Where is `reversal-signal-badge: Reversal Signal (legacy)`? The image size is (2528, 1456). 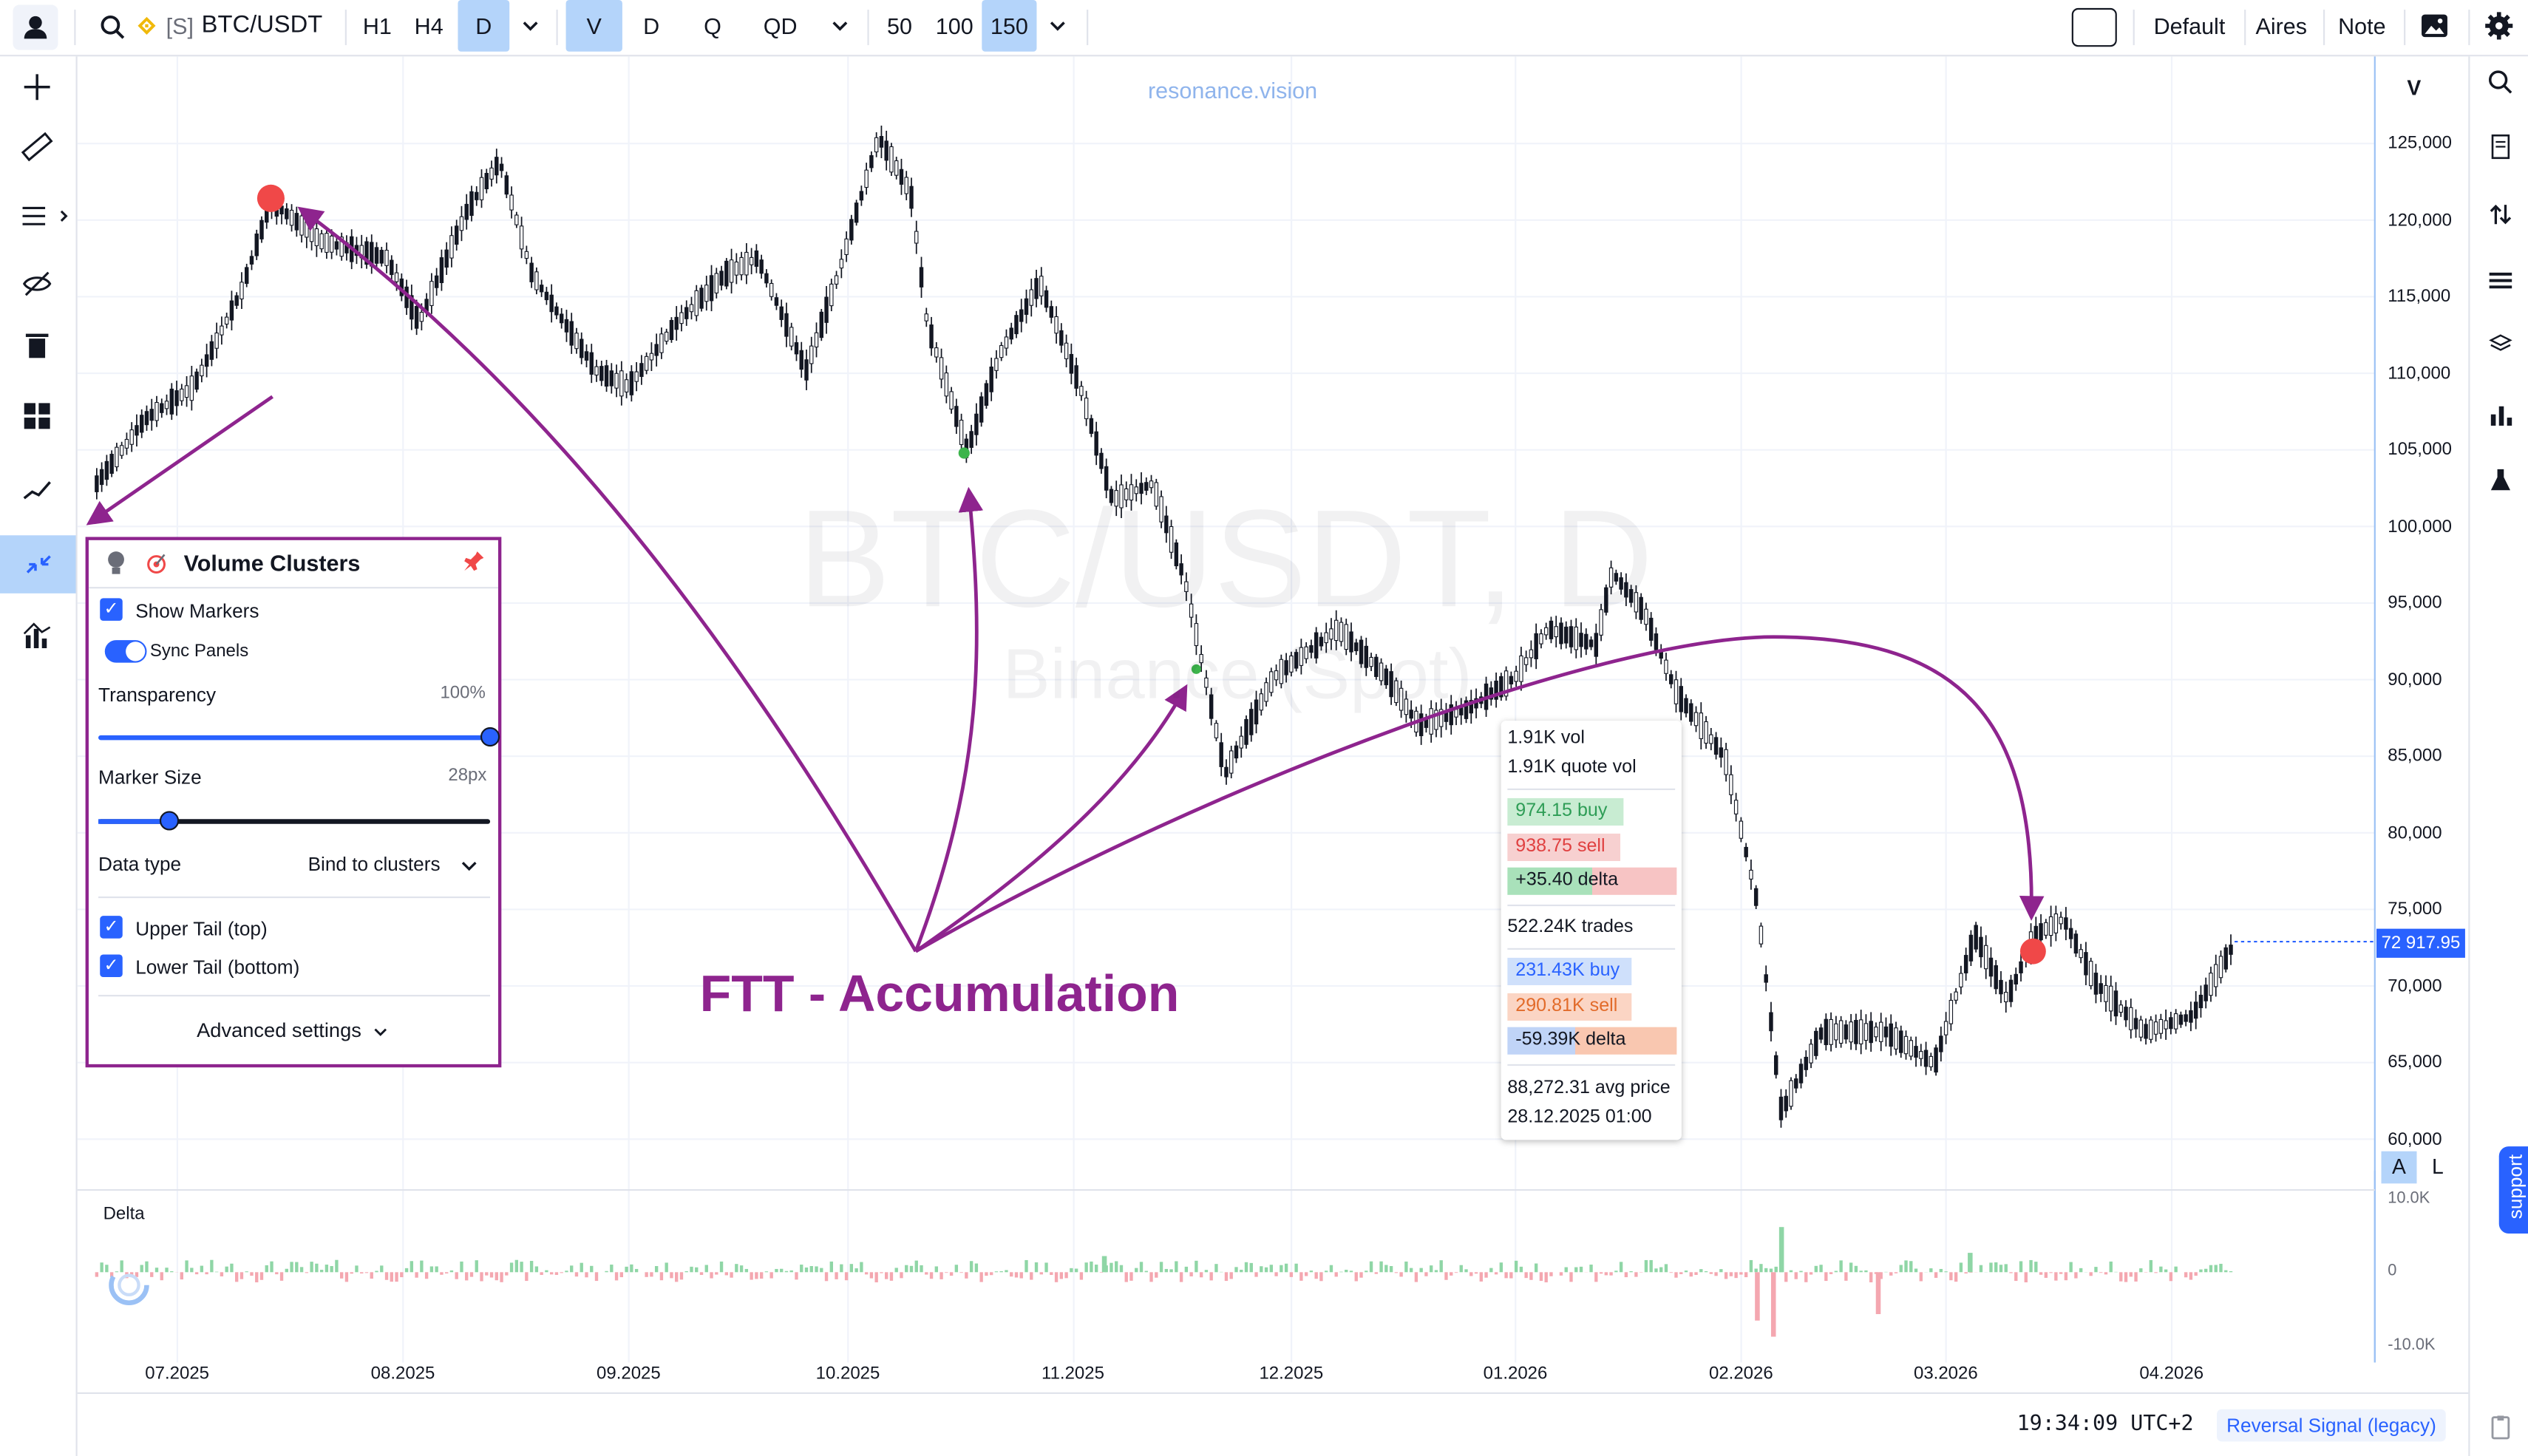
reversal-signal-badge: Reversal Signal (legacy) is located at coordinates (2331, 1425).